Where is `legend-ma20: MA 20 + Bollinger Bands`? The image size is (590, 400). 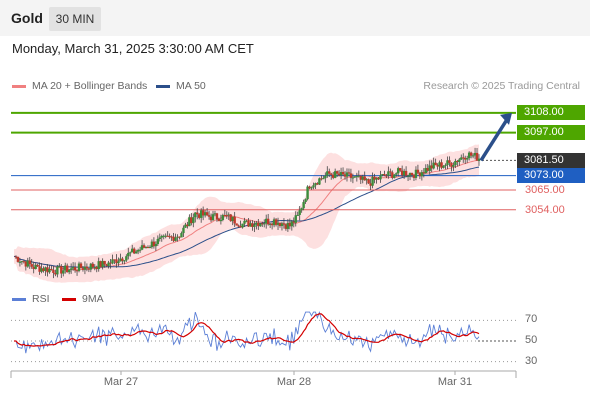 legend-ma20: MA 20 + Bollinger Bands is located at coordinates (79, 86).